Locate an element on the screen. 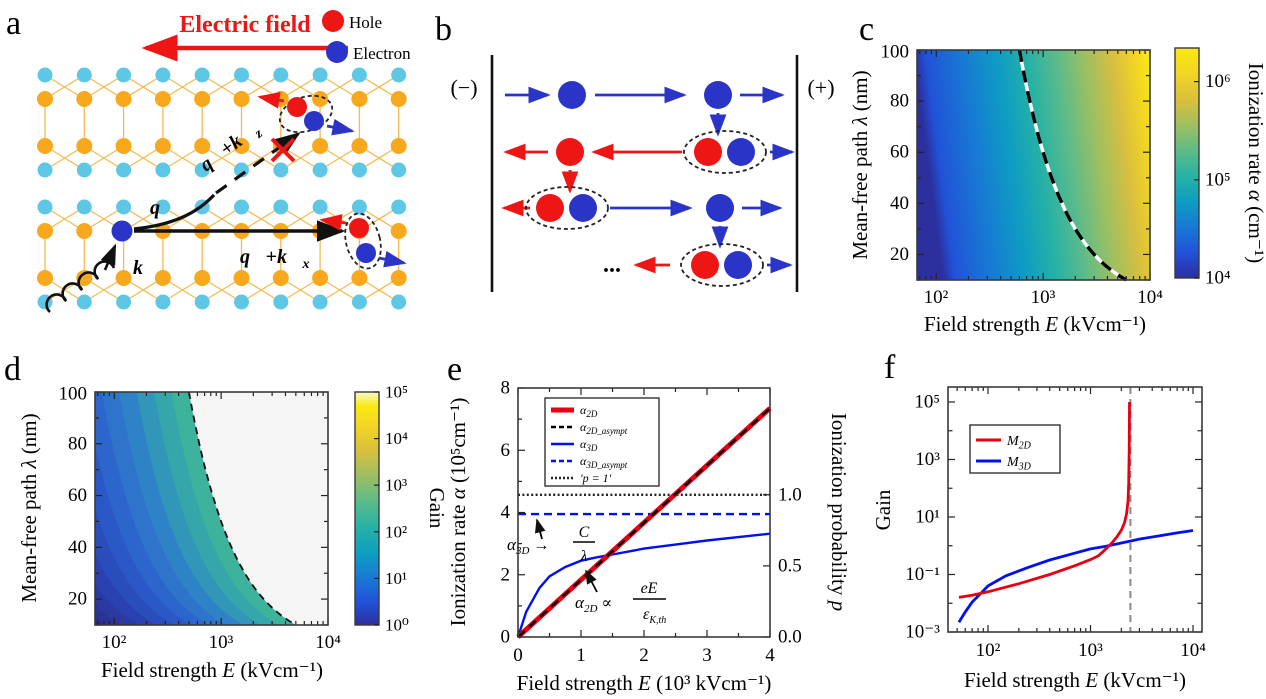  panel-a-label: a is located at coordinates (13, 23).